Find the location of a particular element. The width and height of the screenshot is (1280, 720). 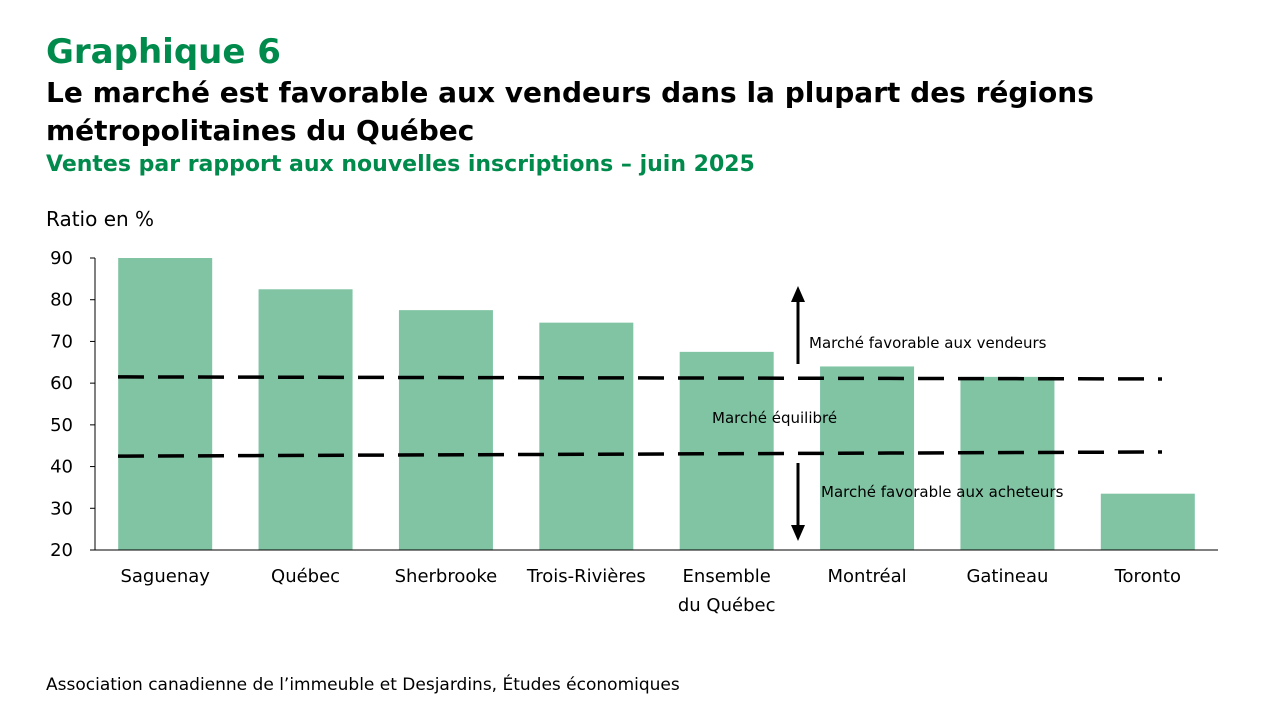

y-tick-label: 30 is located at coordinates (61, 508).